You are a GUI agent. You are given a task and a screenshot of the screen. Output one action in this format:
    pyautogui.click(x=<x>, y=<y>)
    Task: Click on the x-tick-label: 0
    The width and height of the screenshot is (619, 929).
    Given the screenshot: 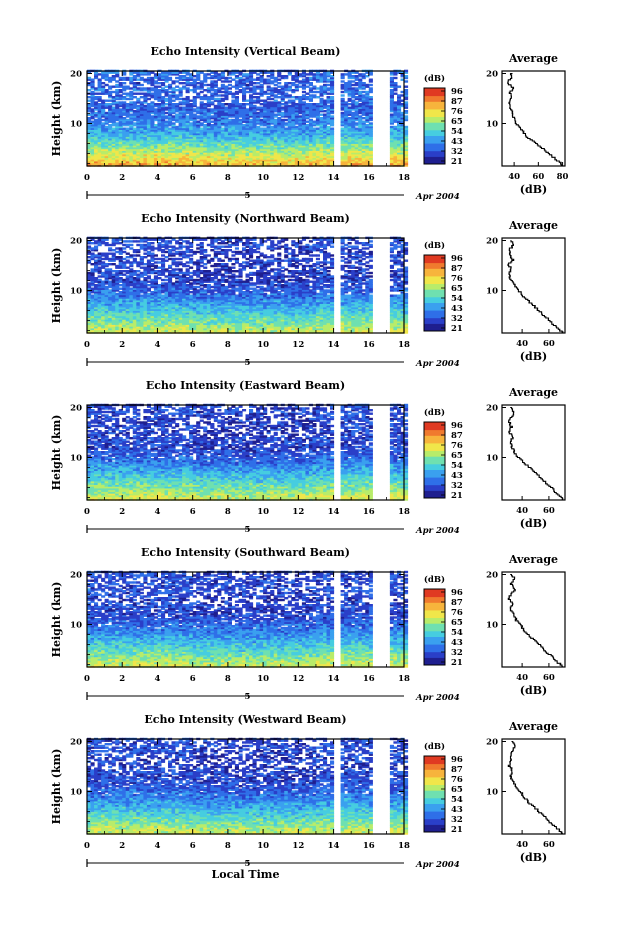 What is the action you would take?
    pyautogui.click(x=87, y=178)
    